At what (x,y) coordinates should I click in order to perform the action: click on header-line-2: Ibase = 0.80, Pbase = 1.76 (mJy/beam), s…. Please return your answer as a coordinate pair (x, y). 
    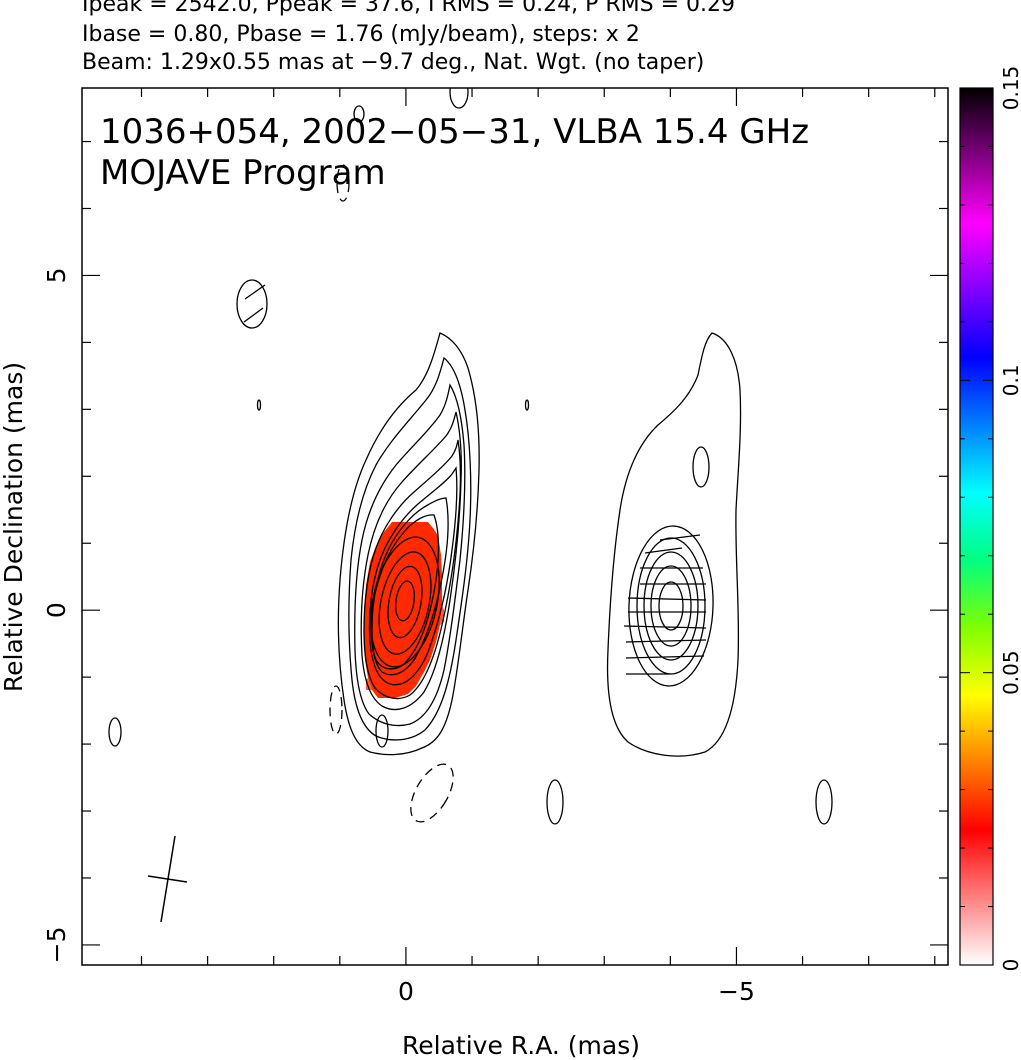
    Looking at the image, I should click on (361, 34).